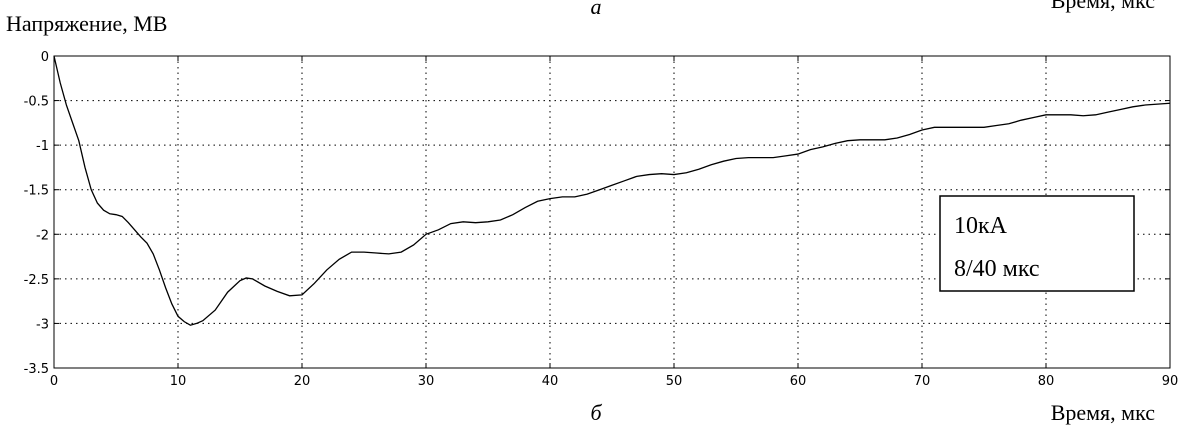 This screenshot has height=434, width=1192. What do you see at coordinates (42, 146) in the screenshot?
I see `y-tick-label: -1` at bounding box center [42, 146].